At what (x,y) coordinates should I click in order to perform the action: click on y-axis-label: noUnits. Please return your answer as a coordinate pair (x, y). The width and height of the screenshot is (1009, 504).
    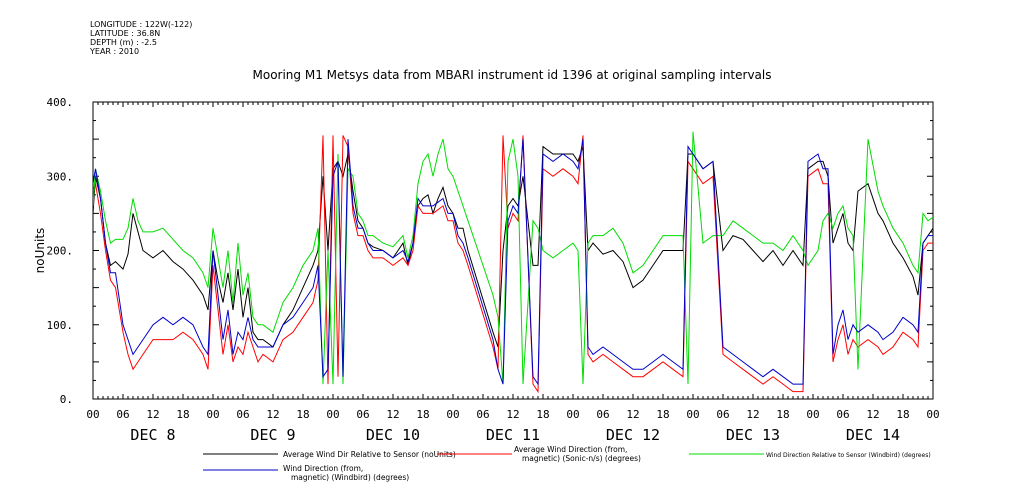
    Looking at the image, I should click on (40, 251).